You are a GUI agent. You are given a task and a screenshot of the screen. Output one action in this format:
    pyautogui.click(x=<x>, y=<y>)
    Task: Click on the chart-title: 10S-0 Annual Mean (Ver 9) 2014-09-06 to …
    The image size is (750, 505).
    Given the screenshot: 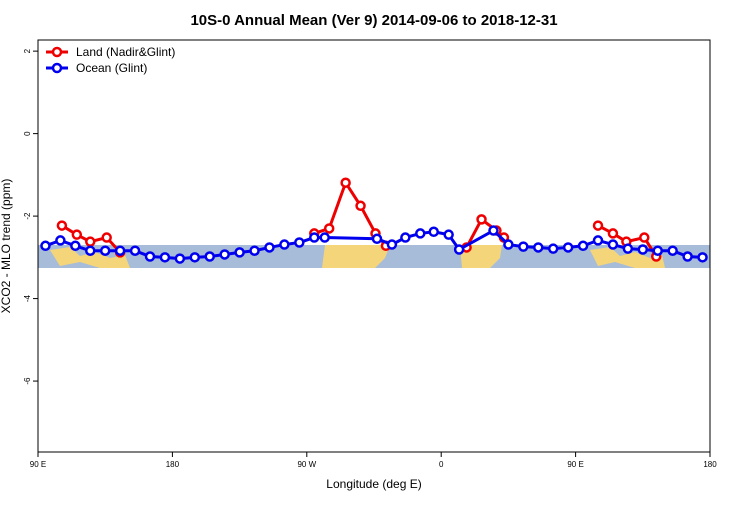 What is the action you would take?
    pyautogui.click(x=373, y=20)
    